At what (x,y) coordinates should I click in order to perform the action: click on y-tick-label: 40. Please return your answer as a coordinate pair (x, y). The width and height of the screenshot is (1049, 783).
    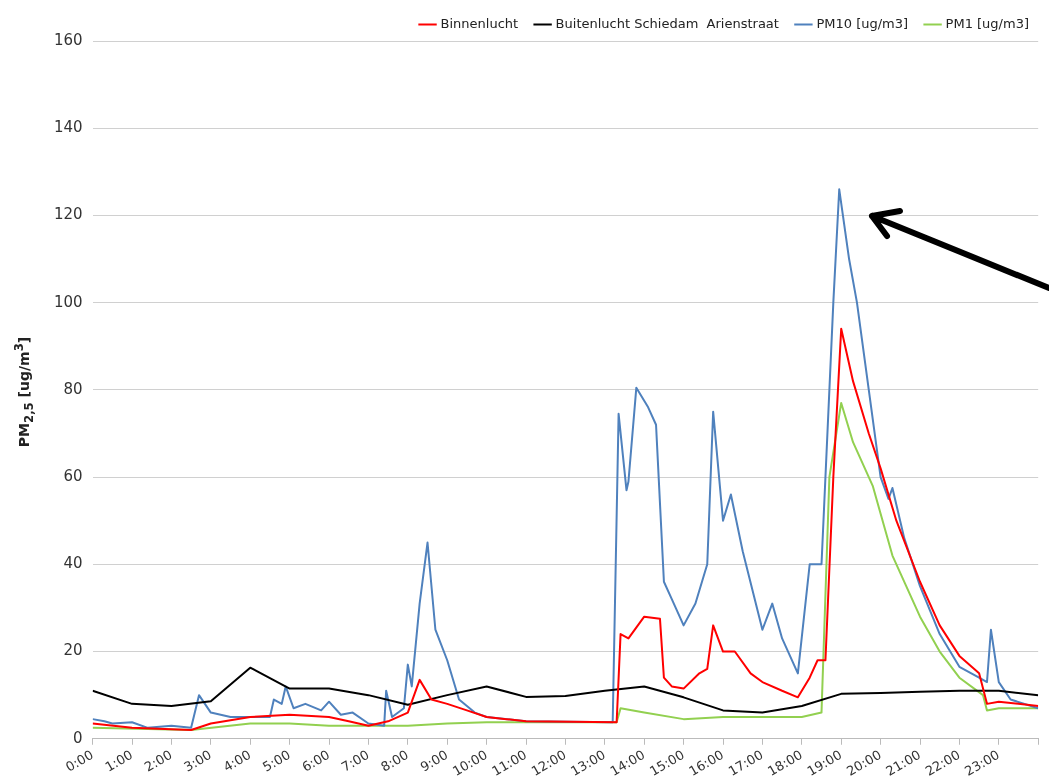
    Looking at the image, I should click on (73, 563).